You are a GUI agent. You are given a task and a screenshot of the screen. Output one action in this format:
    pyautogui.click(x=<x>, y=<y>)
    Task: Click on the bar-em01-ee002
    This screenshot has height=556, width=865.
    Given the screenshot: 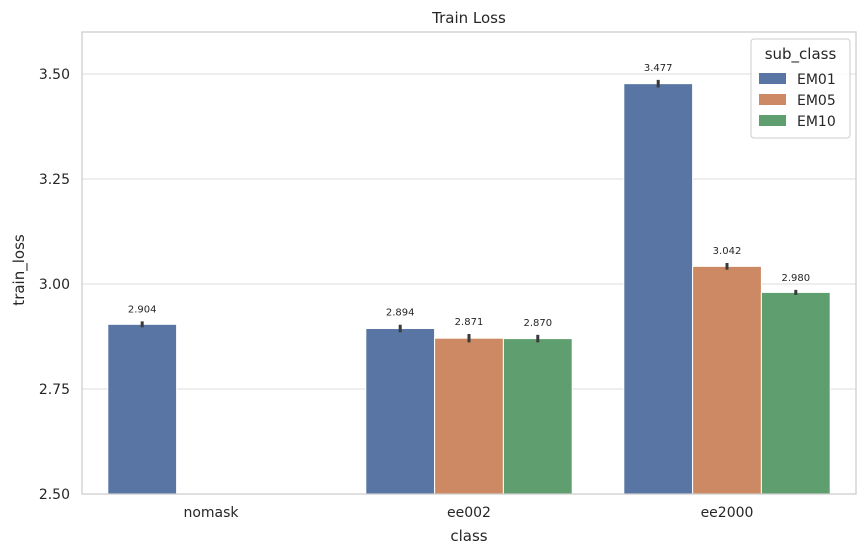 What is the action you would take?
    pyautogui.click(x=400, y=411)
    